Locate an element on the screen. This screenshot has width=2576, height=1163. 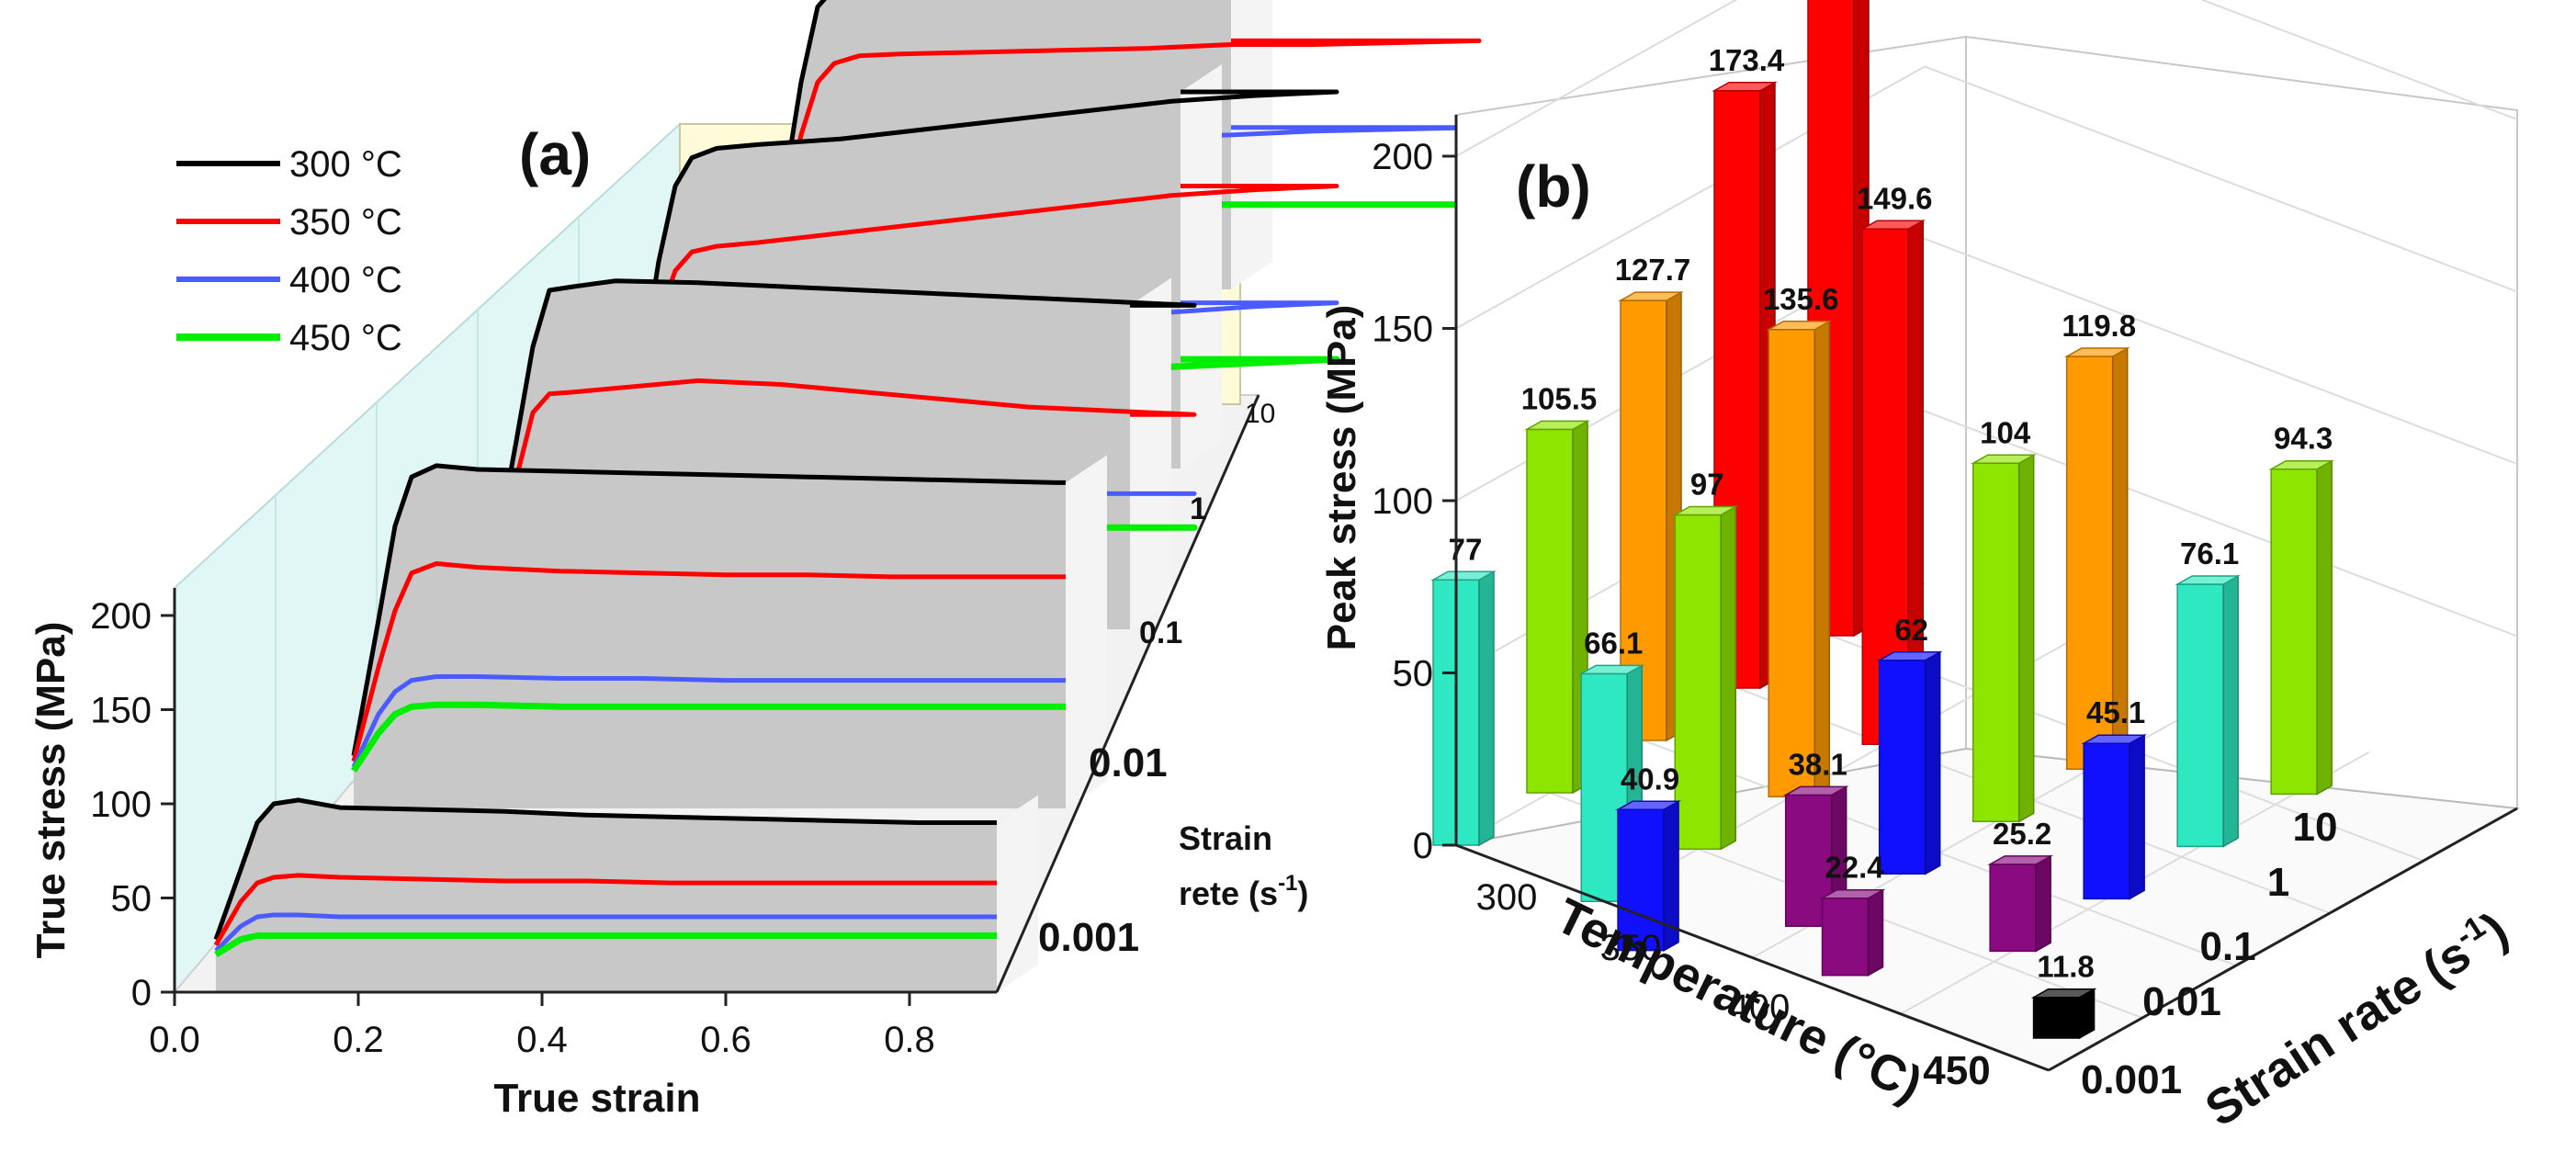
b-strain-rate-tick: 10 is located at coordinates (2315, 828).